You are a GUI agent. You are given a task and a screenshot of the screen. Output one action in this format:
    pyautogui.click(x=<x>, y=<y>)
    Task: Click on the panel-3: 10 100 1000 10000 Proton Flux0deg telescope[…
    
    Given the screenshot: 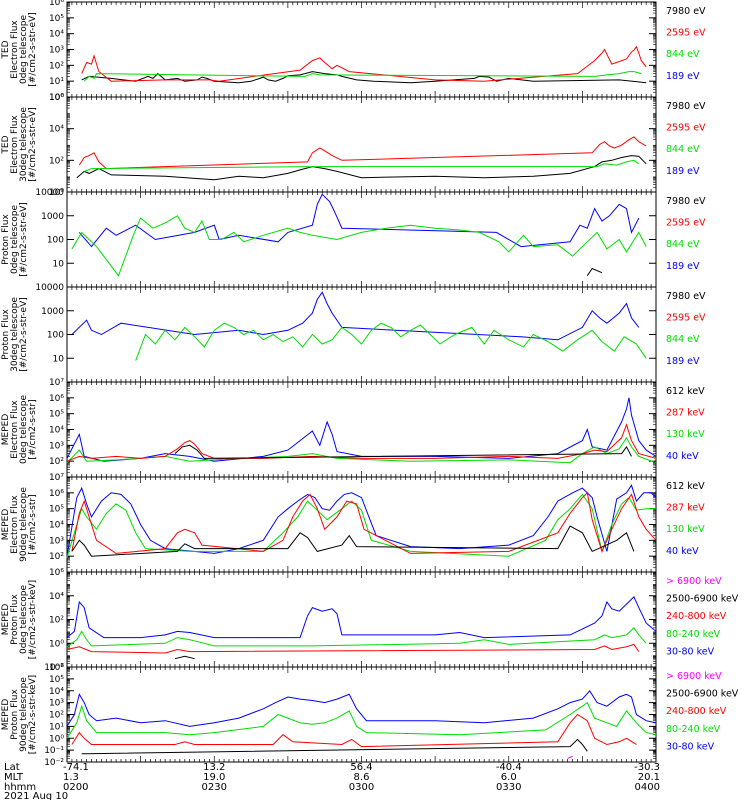 What is the action you would take?
    pyautogui.click(x=353, y=238)
    